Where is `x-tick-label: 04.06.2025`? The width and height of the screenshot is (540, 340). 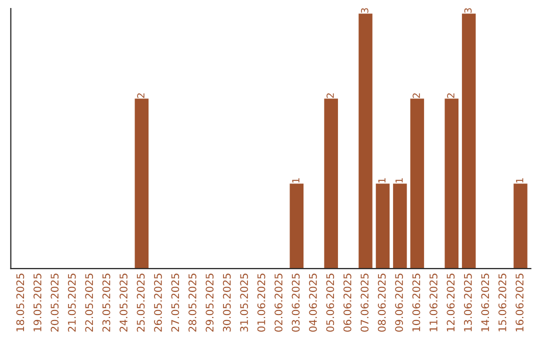 x-tick-label: 04.06.2025 is located at coordinates (313, 303).